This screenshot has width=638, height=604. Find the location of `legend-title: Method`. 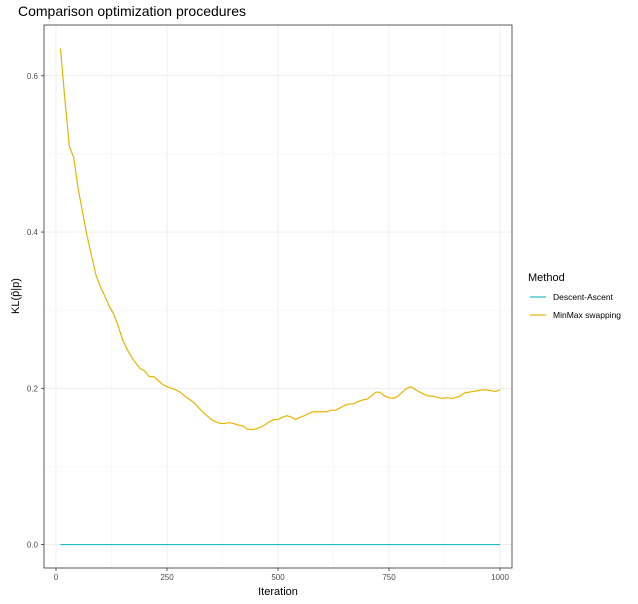

legend-title: Method is located at coordinates (546, 278).